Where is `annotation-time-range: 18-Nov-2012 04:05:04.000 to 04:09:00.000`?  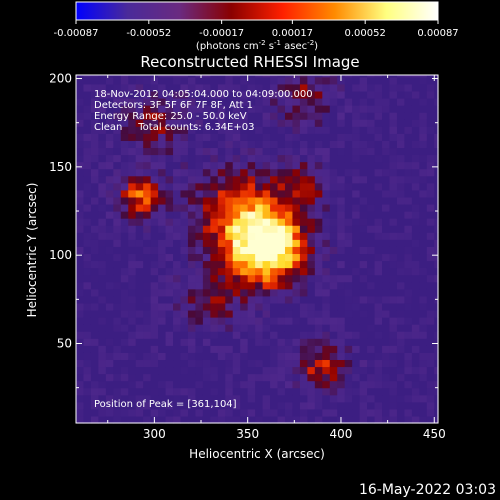 annotation-time-range: 18-Nov-2012 04:05:04.000 to 04:09:00.000 is located at coordinates (203, 94).